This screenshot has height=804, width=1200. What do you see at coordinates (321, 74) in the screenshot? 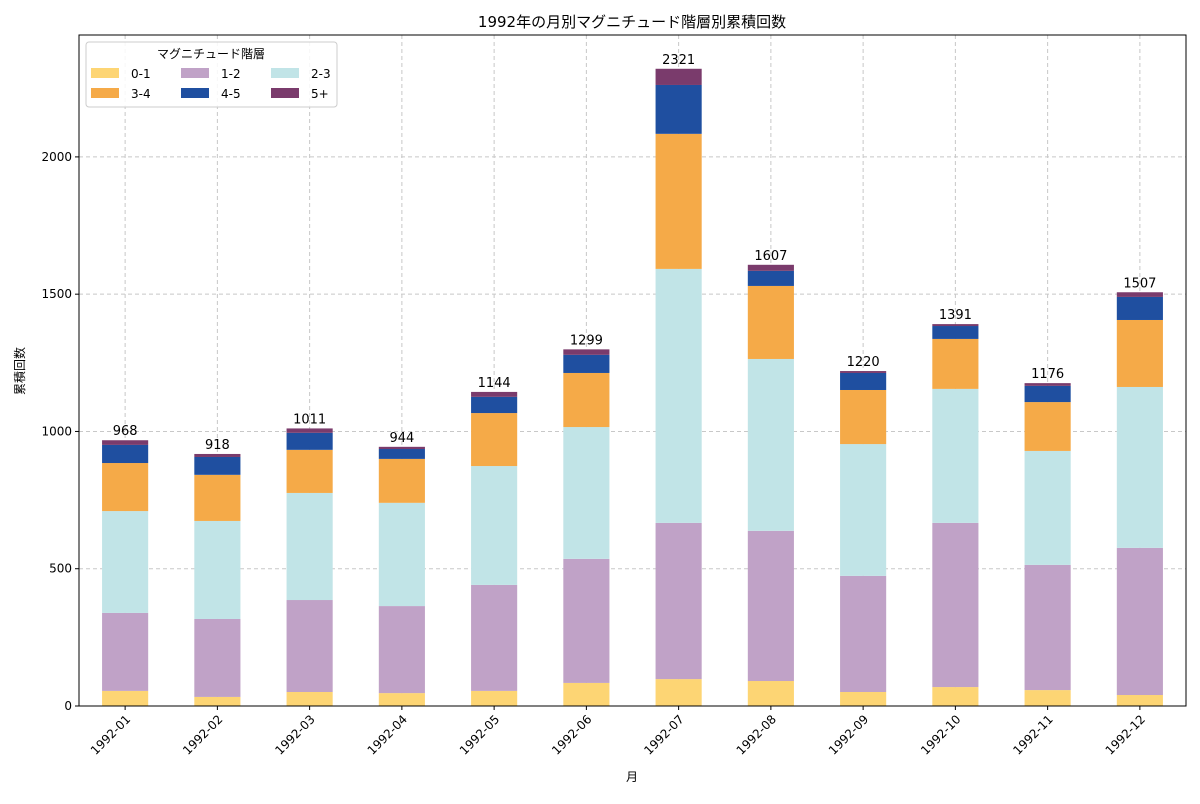
I see `legend-label: 2-3` at bounding box center [321, 74].